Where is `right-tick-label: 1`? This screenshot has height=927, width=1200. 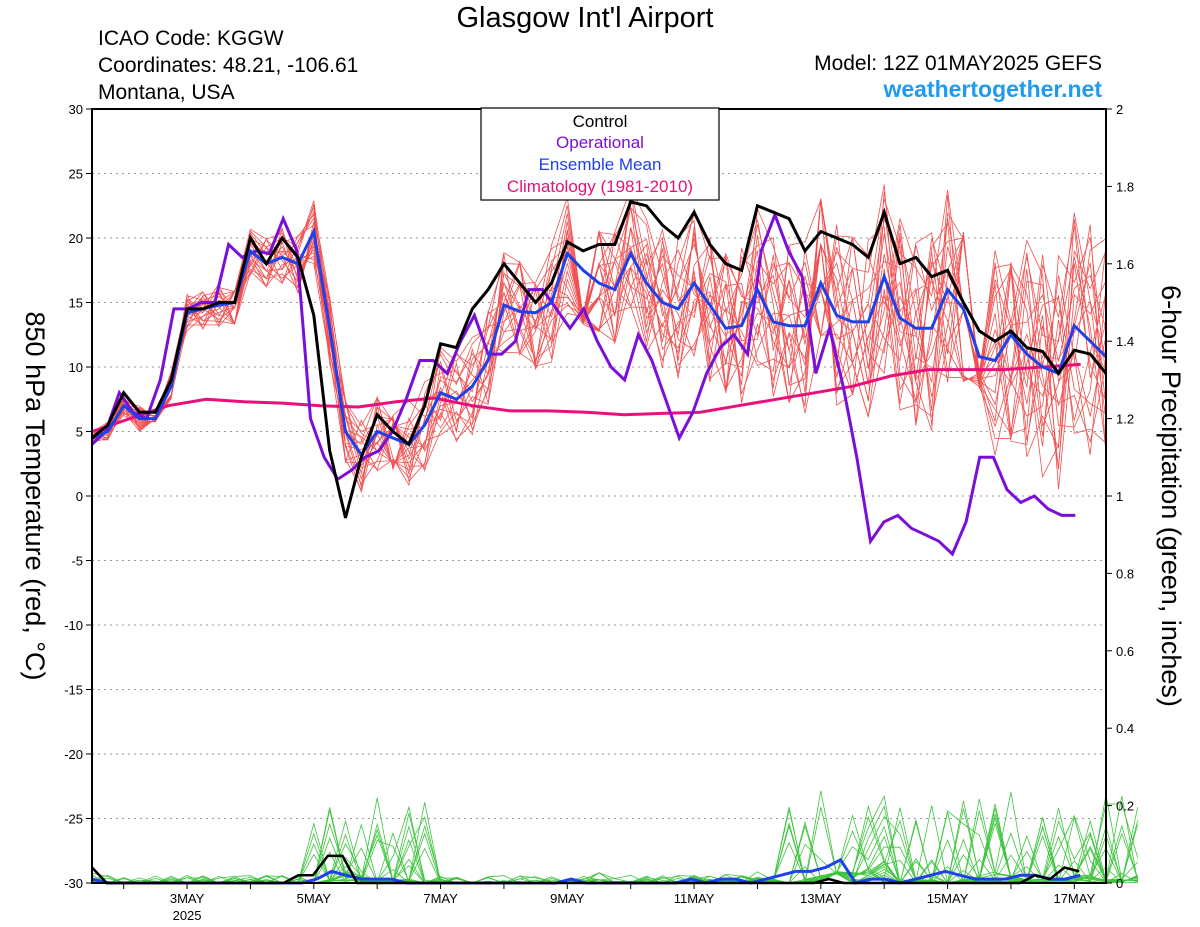
right-tick-label: 1 is located at coordinates (1119, 496).